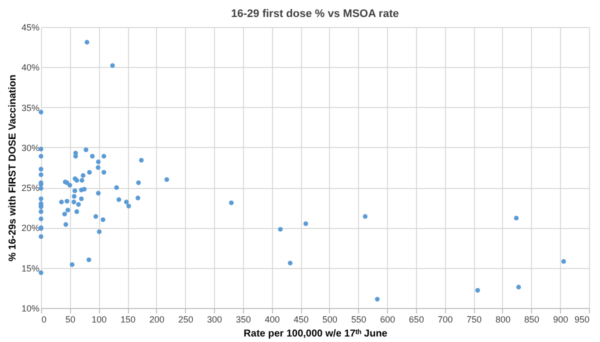  Describe the element at coordinates (416, 319) in the screenshot. I see `x-tick-label: 650` at that location.